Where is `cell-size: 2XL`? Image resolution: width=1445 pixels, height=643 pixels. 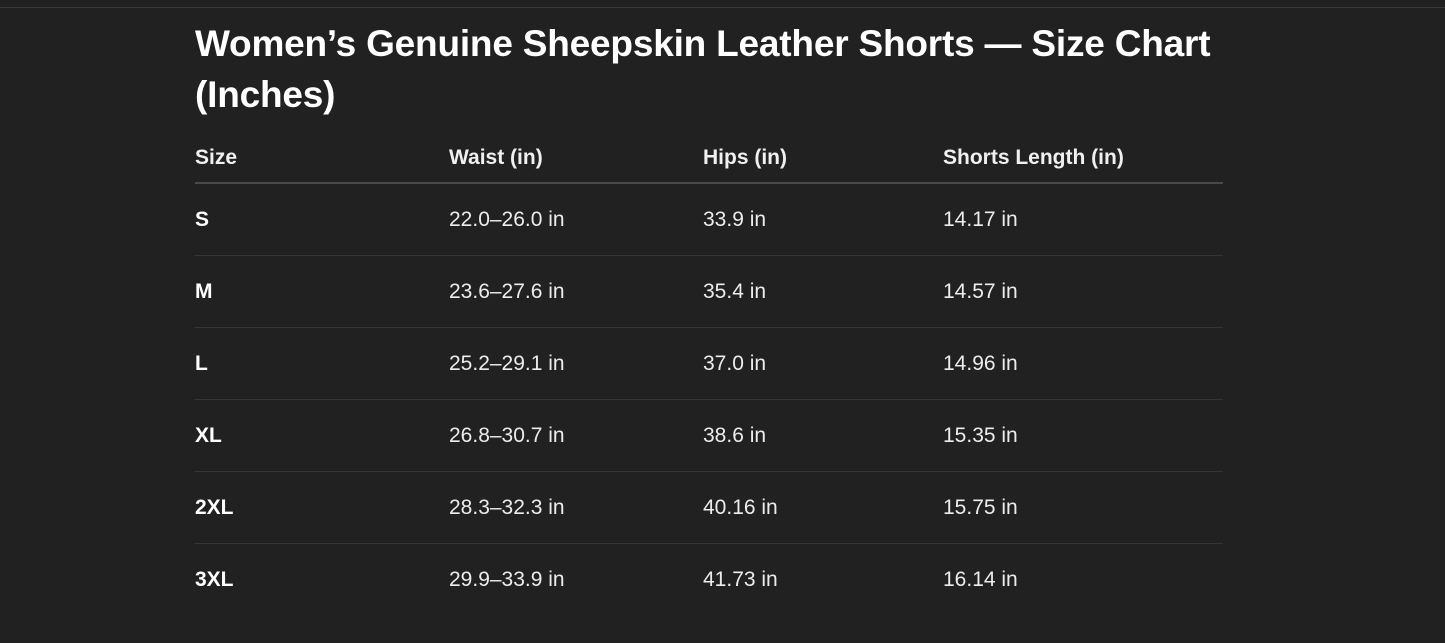
cell-size: 2XL is located at coordinates (322, 507).